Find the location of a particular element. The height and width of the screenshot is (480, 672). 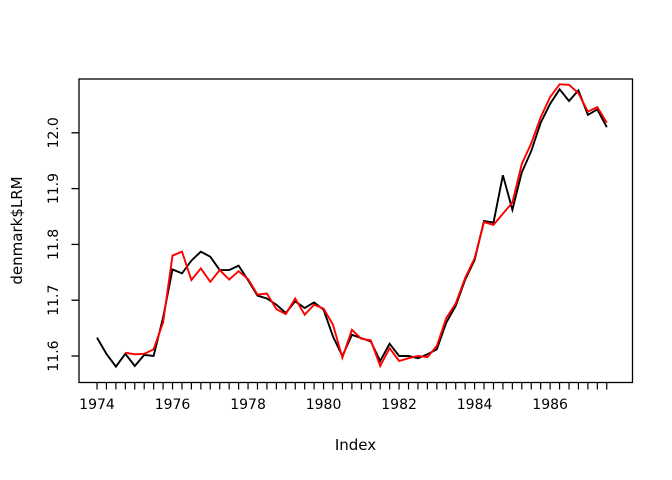

y-tick-label: 11.7 is located at coordinates (54, 300).